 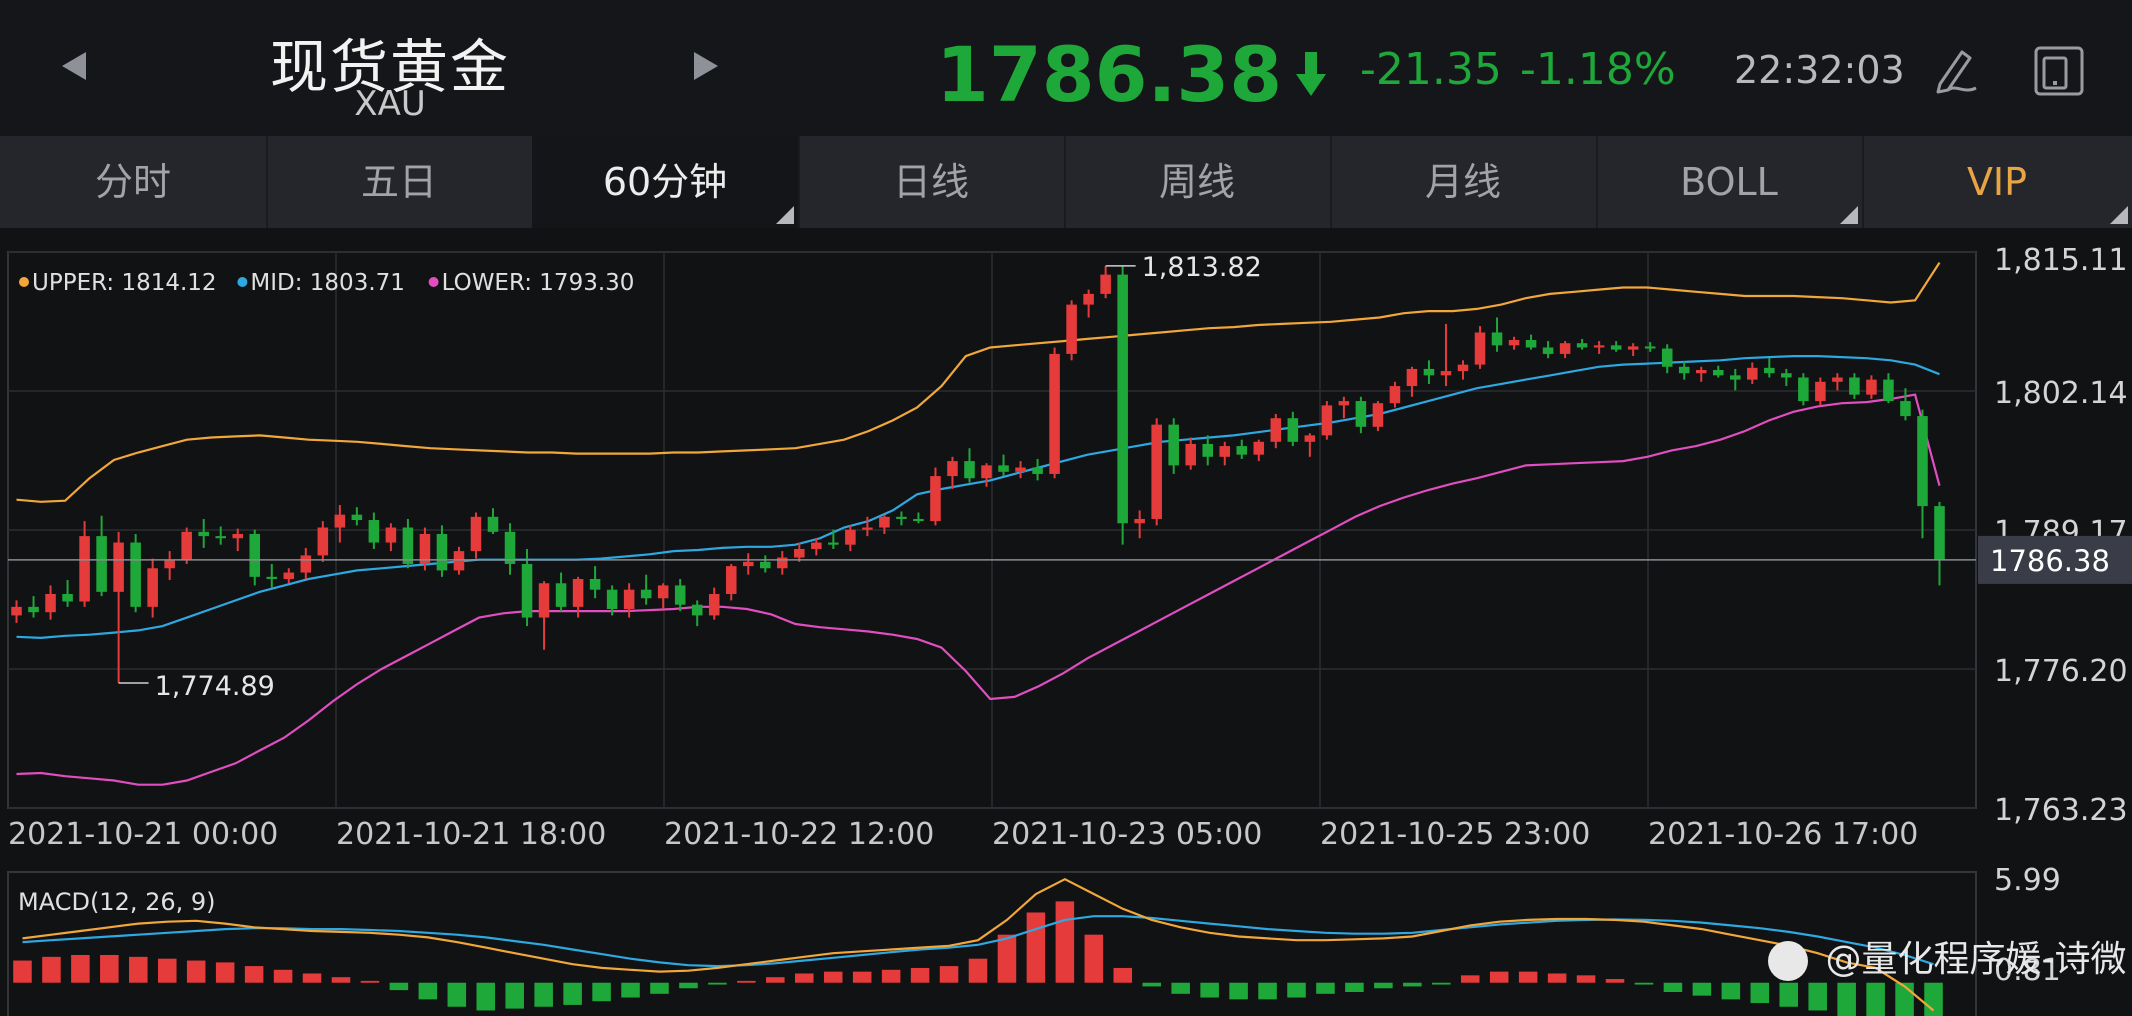 What do you see at coordinates (143, 834) in the screenshot?
I see `time-axis-tick-label: 2021-10-21 00:00` at bounding box center [143, 834].